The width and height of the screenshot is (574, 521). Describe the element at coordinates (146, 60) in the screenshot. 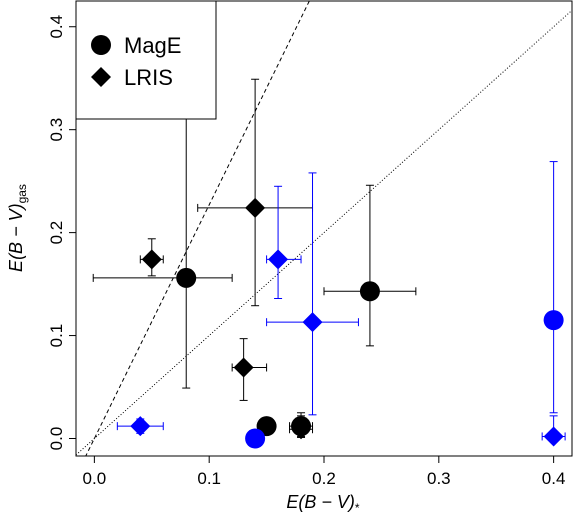

I see `legend-box` at that location.